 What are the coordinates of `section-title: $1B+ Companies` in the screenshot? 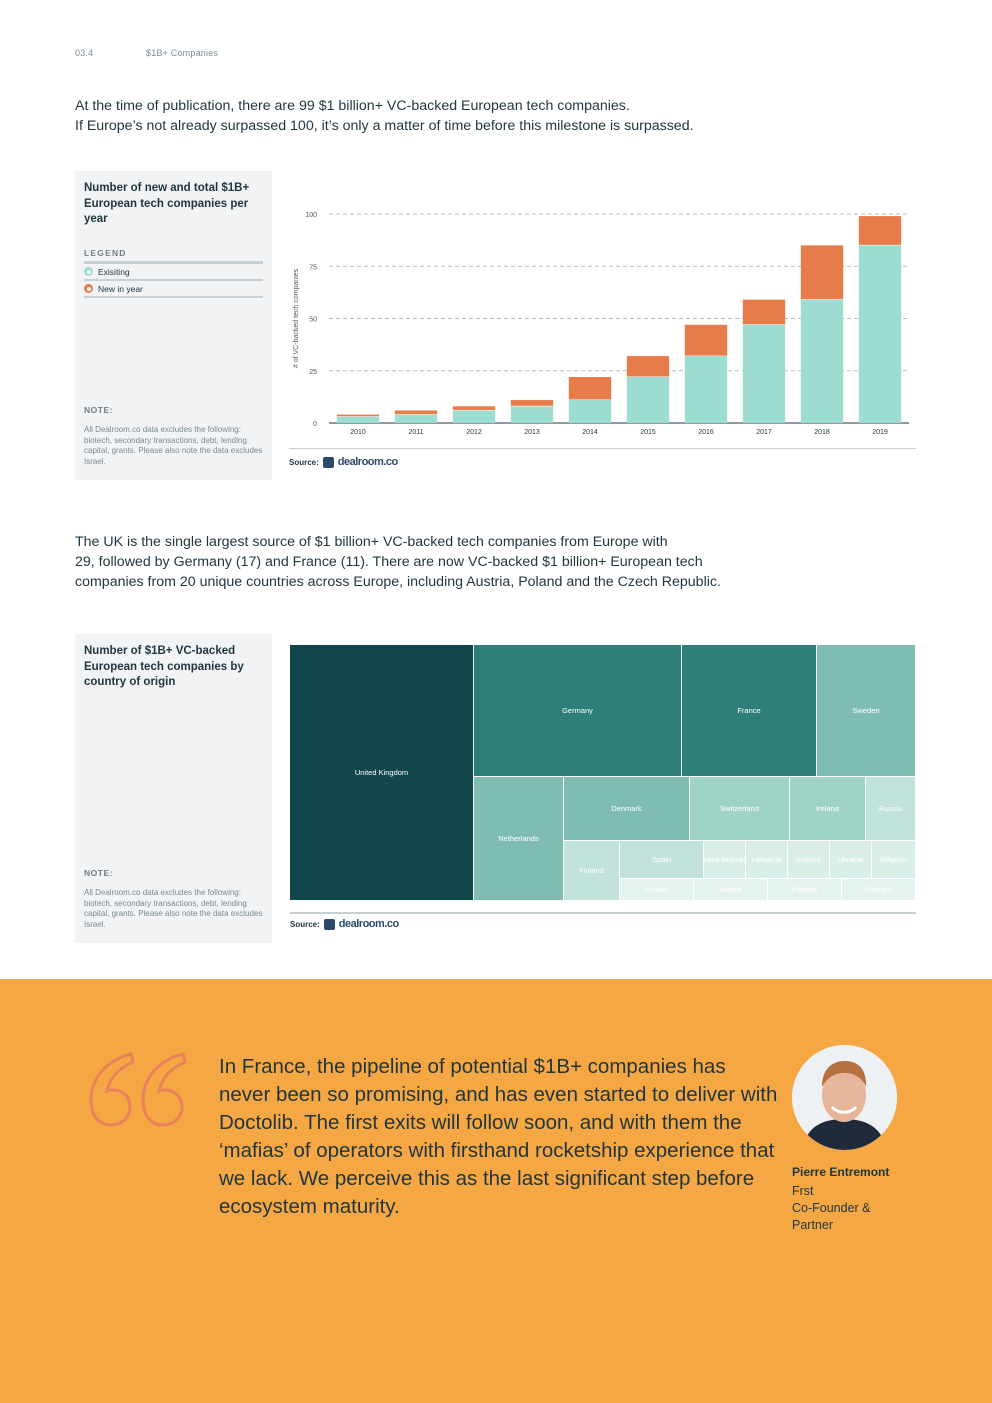 It's located at (182, 53).